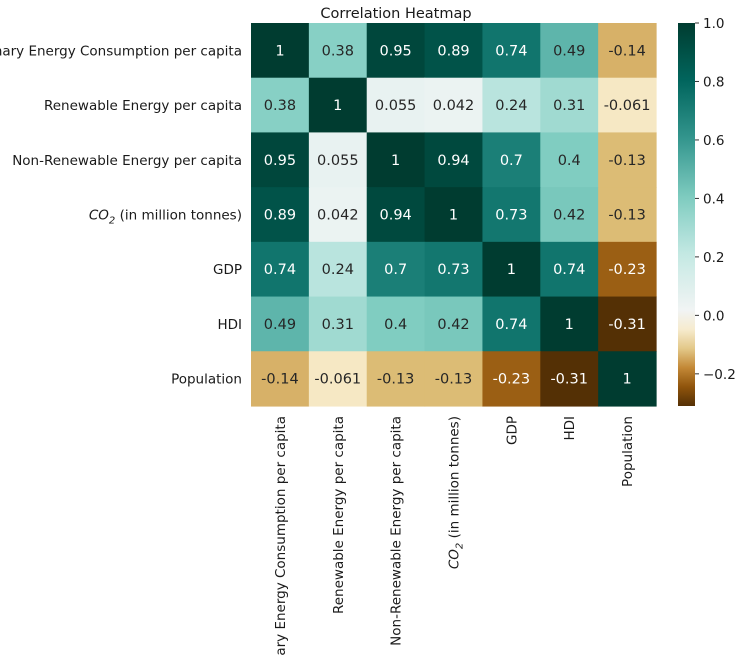 The height and width of the screenshot is (656, 740). What do you see at coordinates (127, 161) in the screenshot?
I see `y-tick-label: Non-Renewable Energy per capita` at bounding box center [127, 161].